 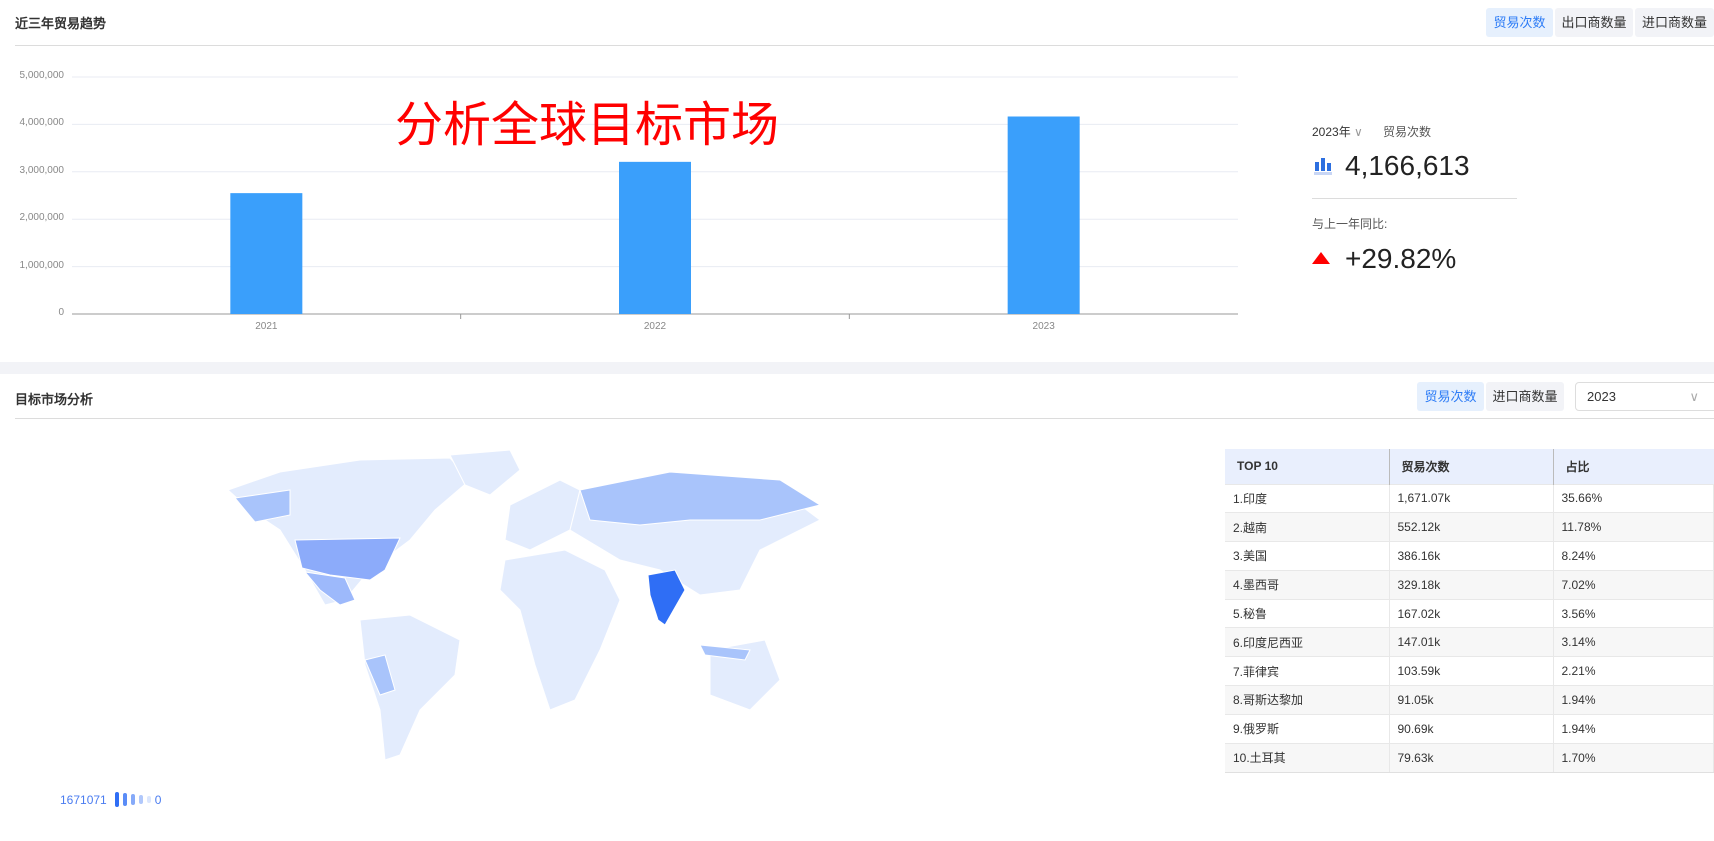 I want to click on market-title: 目标市场分析, so click(x=54, y=399).